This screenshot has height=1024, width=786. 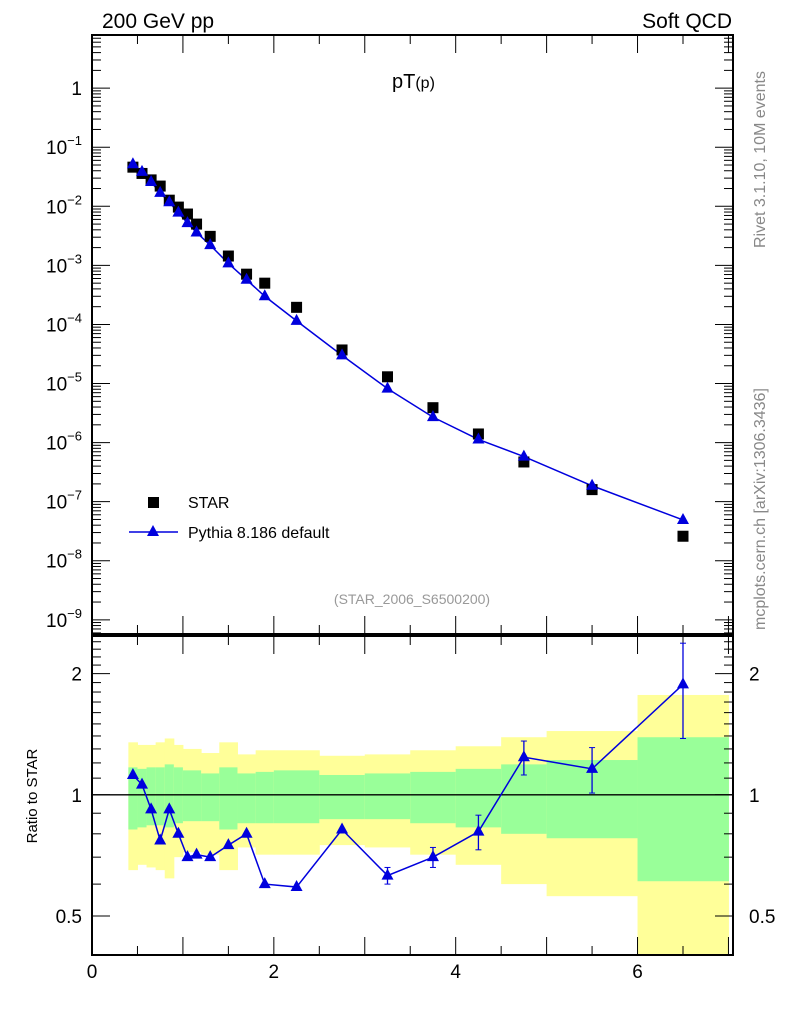 What do you see at coordinates (74, 554) in the screenshot?
I see `ytick-exp: −8` at bounding box center [74, 554].